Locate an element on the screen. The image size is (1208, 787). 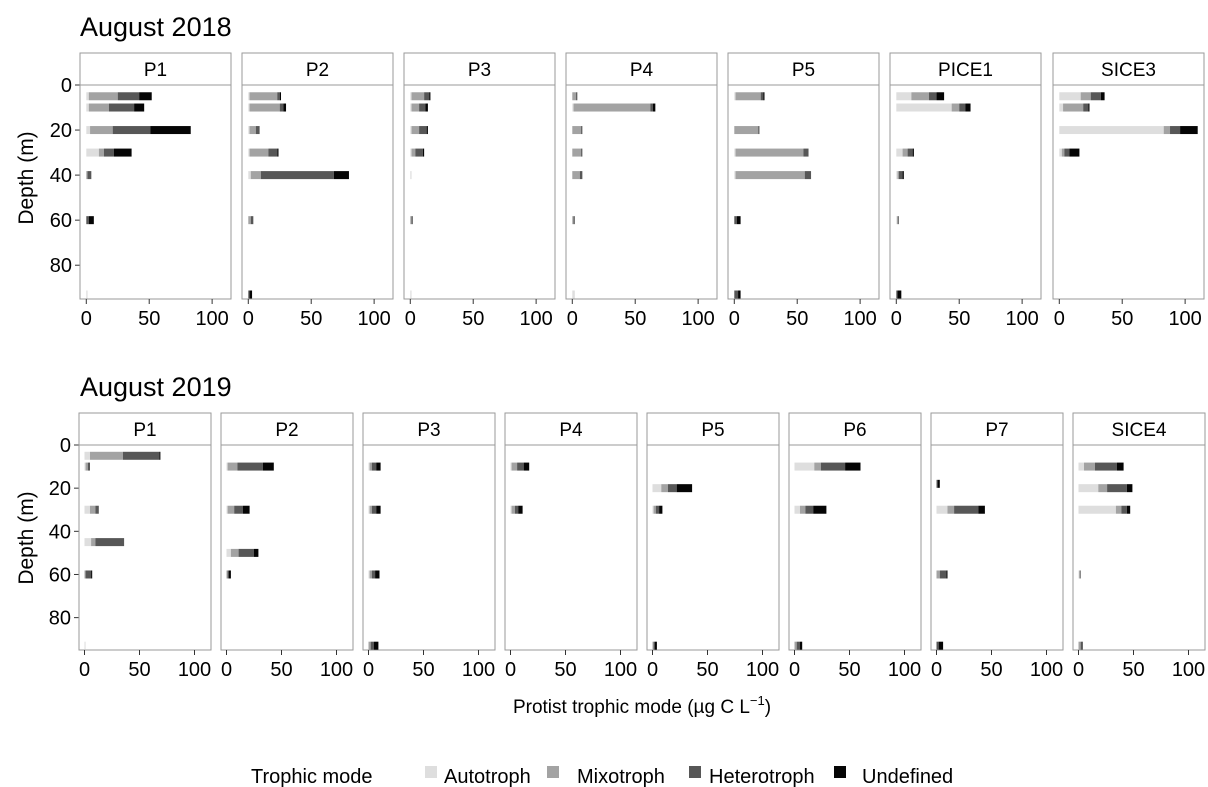
y-tick-label: 80 is located at coordinates (60, 619).